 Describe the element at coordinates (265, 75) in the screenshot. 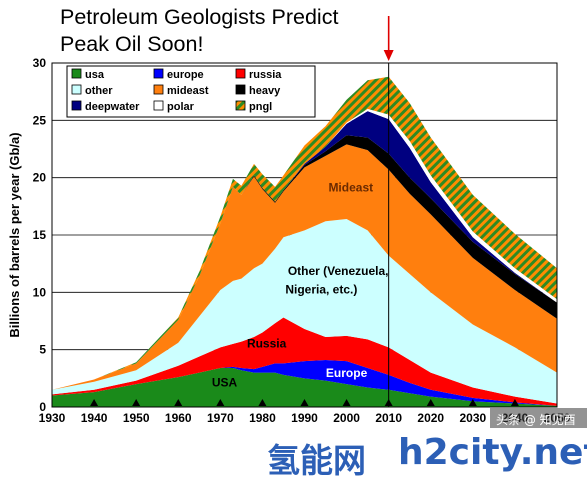

I see `legend-label-russia: russia` at that location.